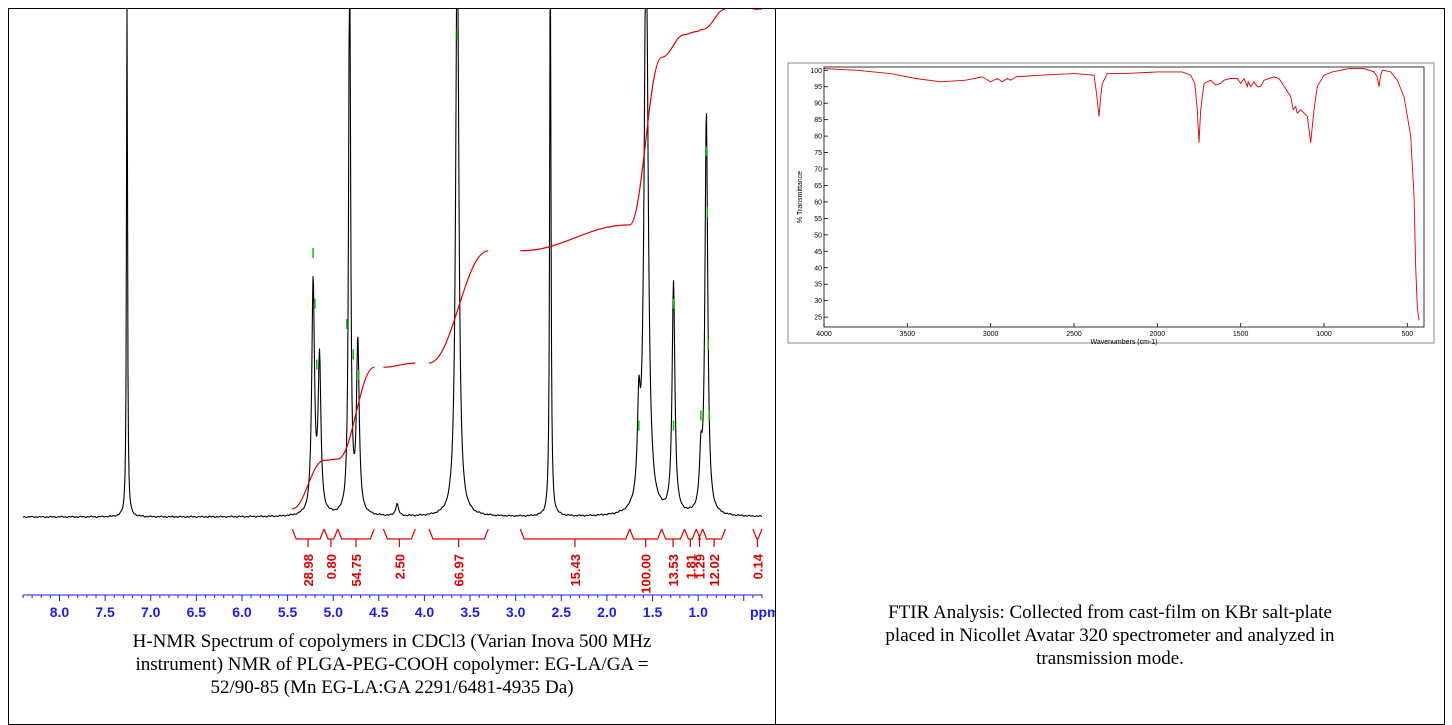 This screenshot has height=725, width=1452. Describe the element at coordinates (818, 87) in the screenshot. I see `ftir-y-tick-label: 95` at that location.